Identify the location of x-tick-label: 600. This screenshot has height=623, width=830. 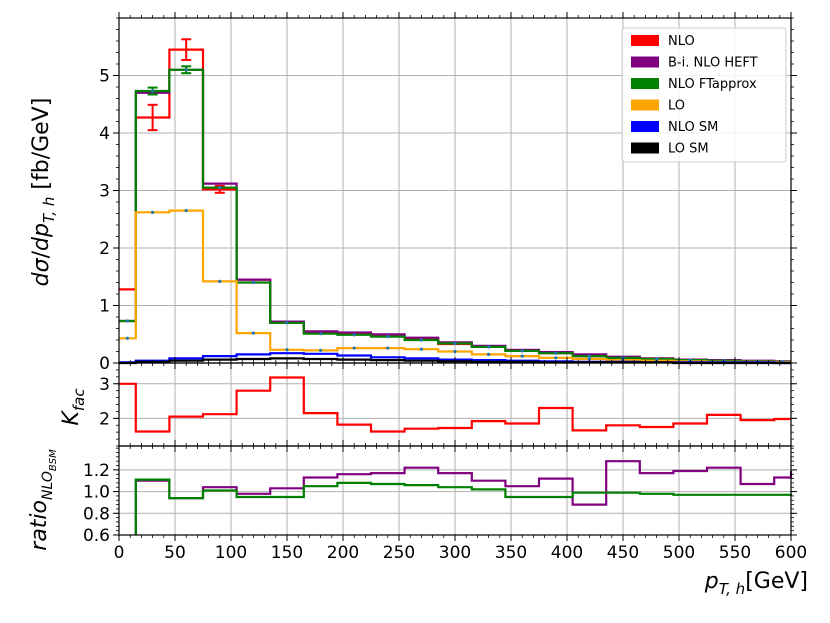
(791, 553).